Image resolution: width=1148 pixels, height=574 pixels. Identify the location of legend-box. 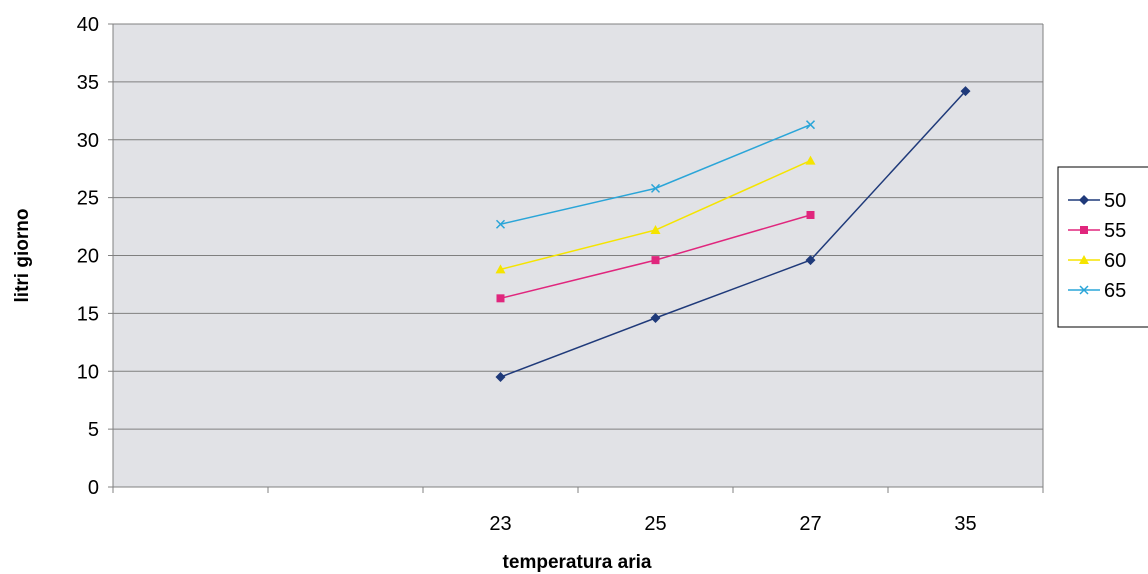
(1102, 247).